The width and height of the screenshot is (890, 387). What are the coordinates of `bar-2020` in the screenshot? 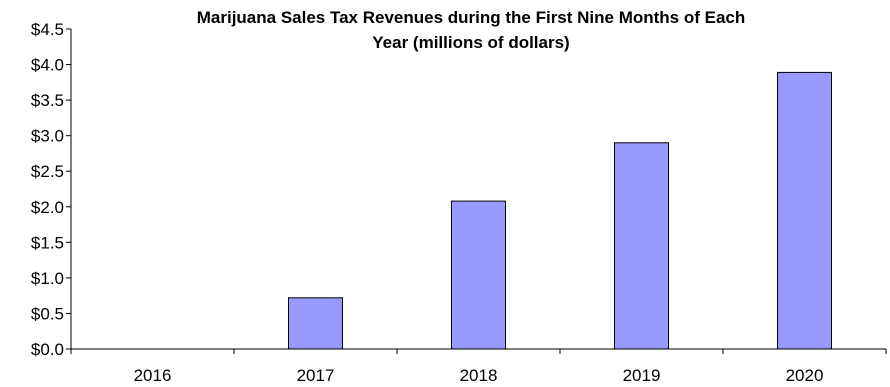 It's located at (804, 210).